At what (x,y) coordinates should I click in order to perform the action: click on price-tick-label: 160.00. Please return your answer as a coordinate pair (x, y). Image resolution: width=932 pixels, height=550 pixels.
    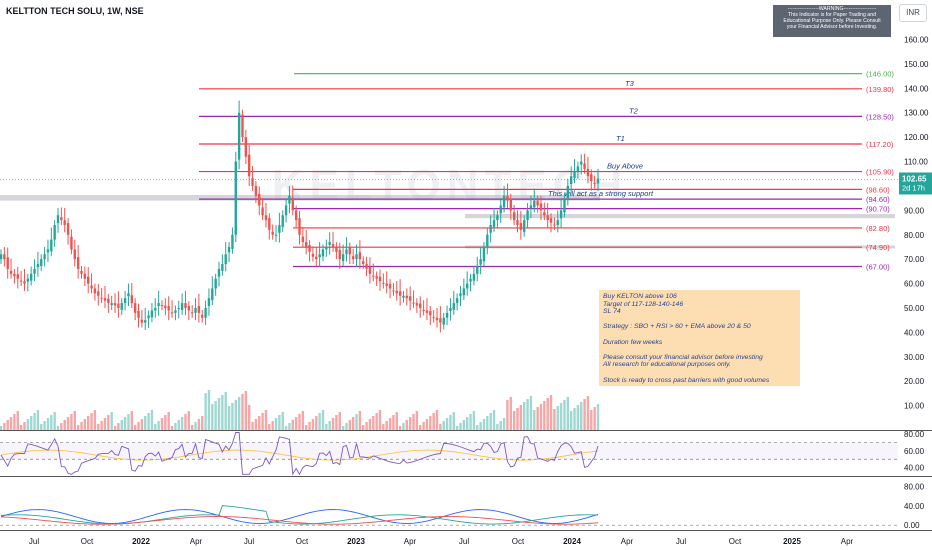
    Looking at the image, I should click on (916, 40).